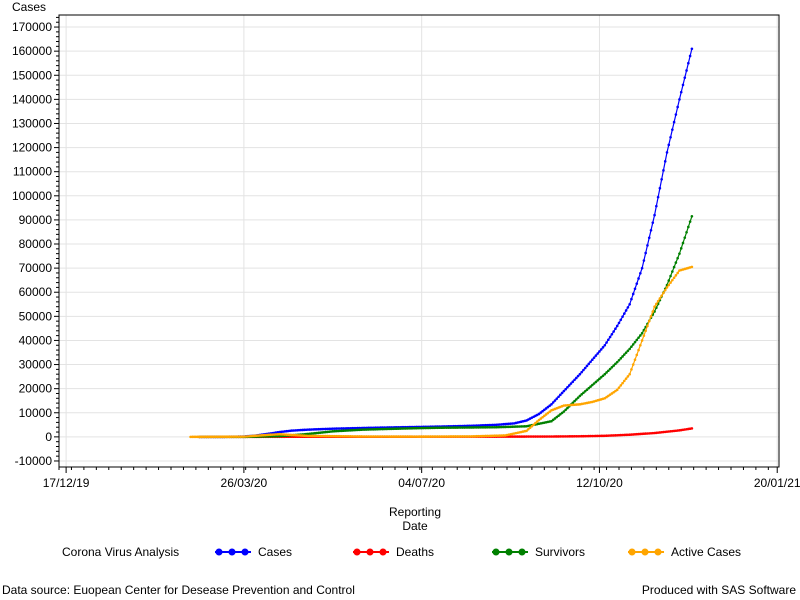 The height and width of the screenshot is (600, 800). I want to click on y-tick-label: 140000, so click(32, 99).